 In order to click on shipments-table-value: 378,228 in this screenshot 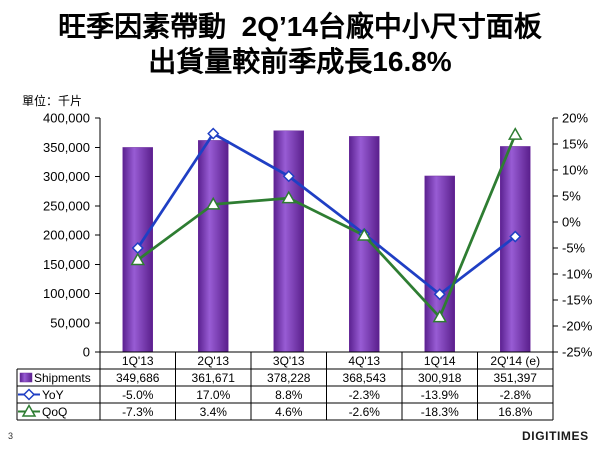, I will do `click(289, 378)`.